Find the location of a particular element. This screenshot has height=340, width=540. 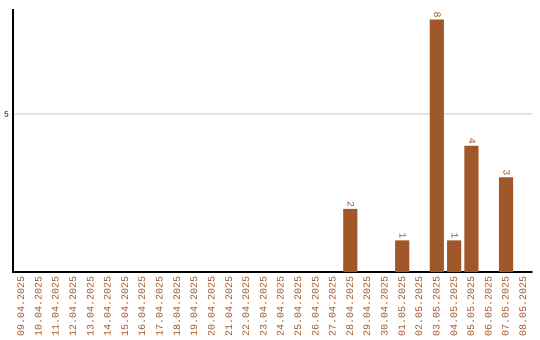

x-tick-label: 07.05.2025 is located at coordinates (507, 306).